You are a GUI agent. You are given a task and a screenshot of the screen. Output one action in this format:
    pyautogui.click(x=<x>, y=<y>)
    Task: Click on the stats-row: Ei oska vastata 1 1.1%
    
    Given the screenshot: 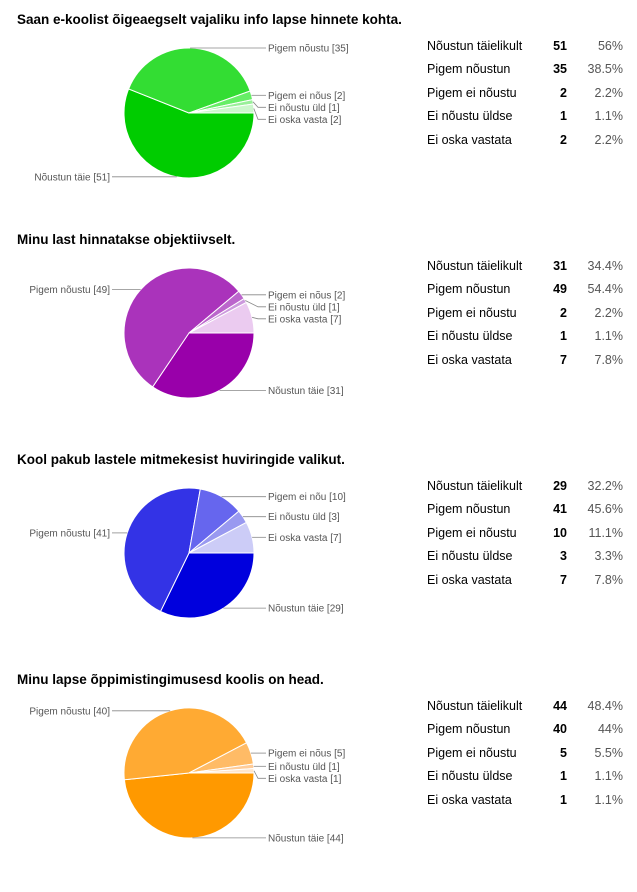 What is the action you would take?
    pyautogui.click(x=521, y=800)
    